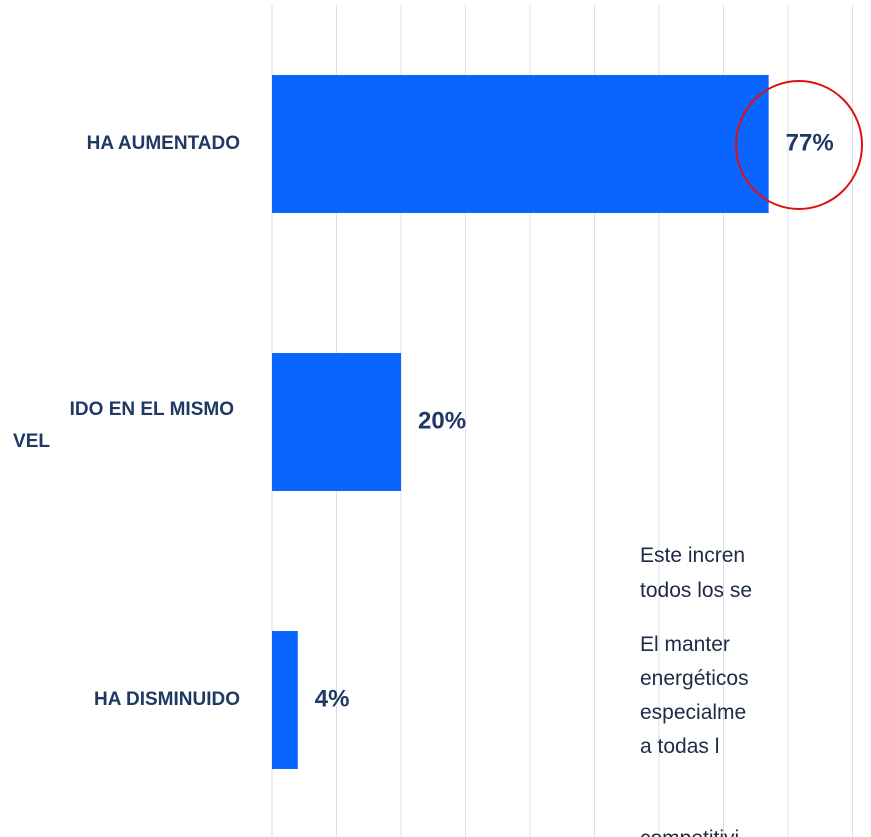 The image size is (871, 837). I want to click on paragraph-line: competitivi, so click(689, 832).